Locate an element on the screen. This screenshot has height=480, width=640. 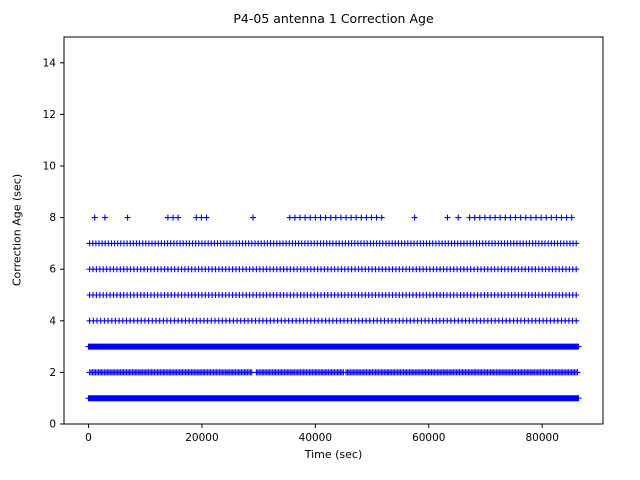
scatter-row-y4 is located at coordinates (333, 320).